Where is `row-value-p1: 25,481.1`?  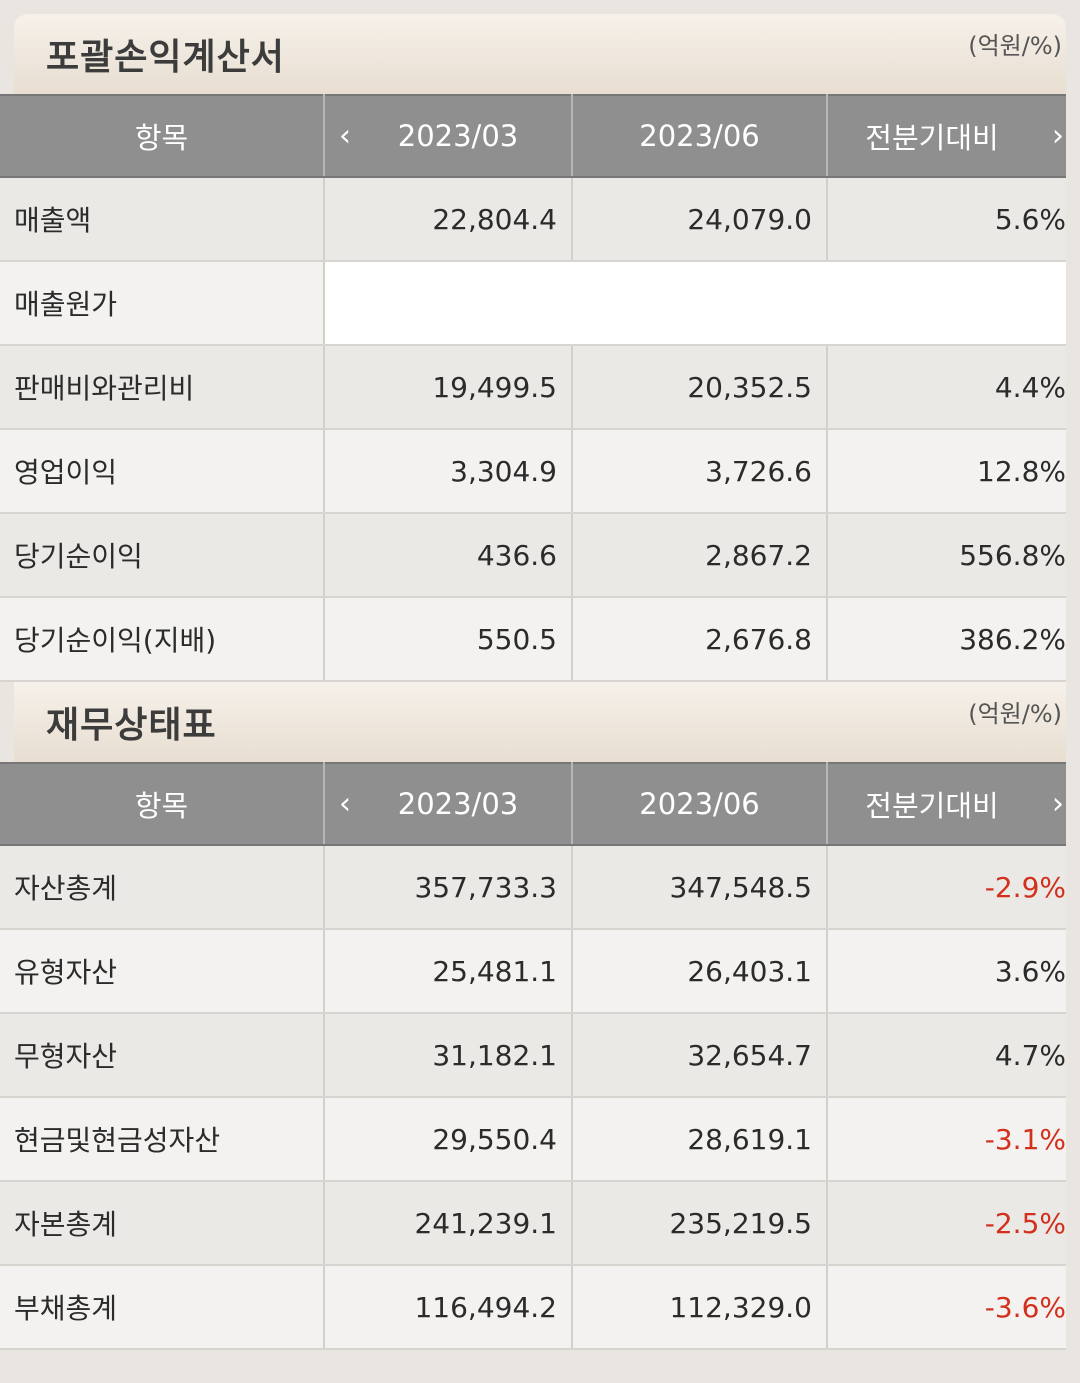 row-value-p1: 25,481.1 is located at coordinates (448, 971).